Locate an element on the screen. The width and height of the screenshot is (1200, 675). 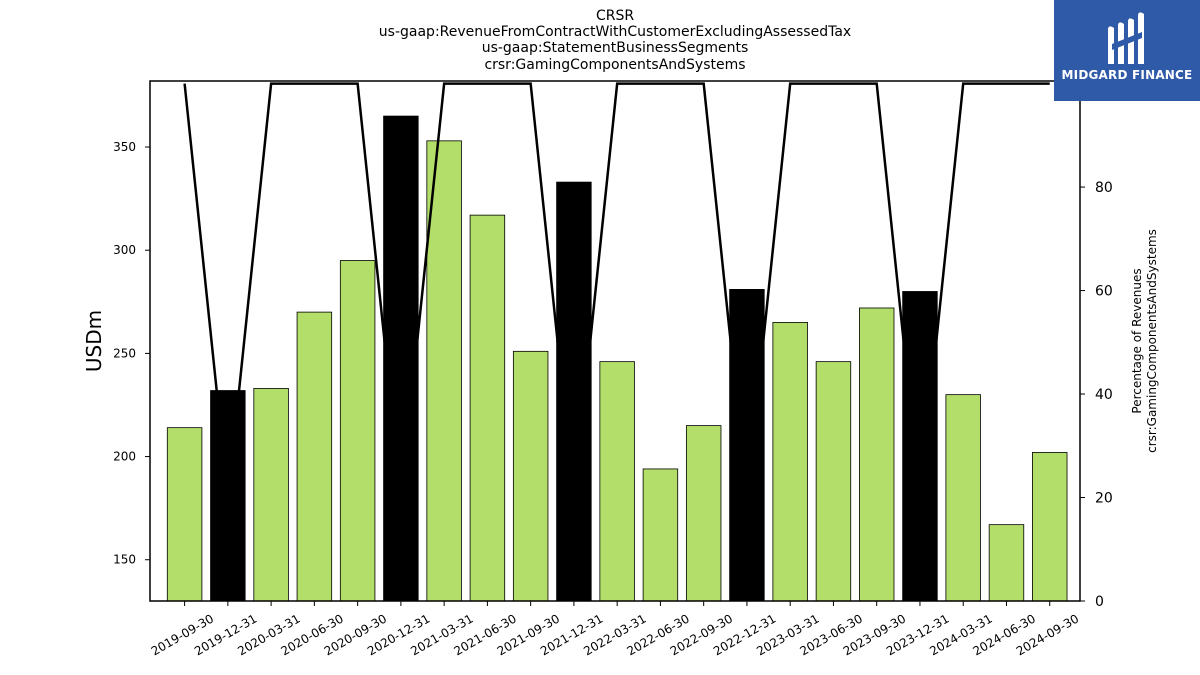
midgard-logo-icon is located at coordinates (1126, 38).